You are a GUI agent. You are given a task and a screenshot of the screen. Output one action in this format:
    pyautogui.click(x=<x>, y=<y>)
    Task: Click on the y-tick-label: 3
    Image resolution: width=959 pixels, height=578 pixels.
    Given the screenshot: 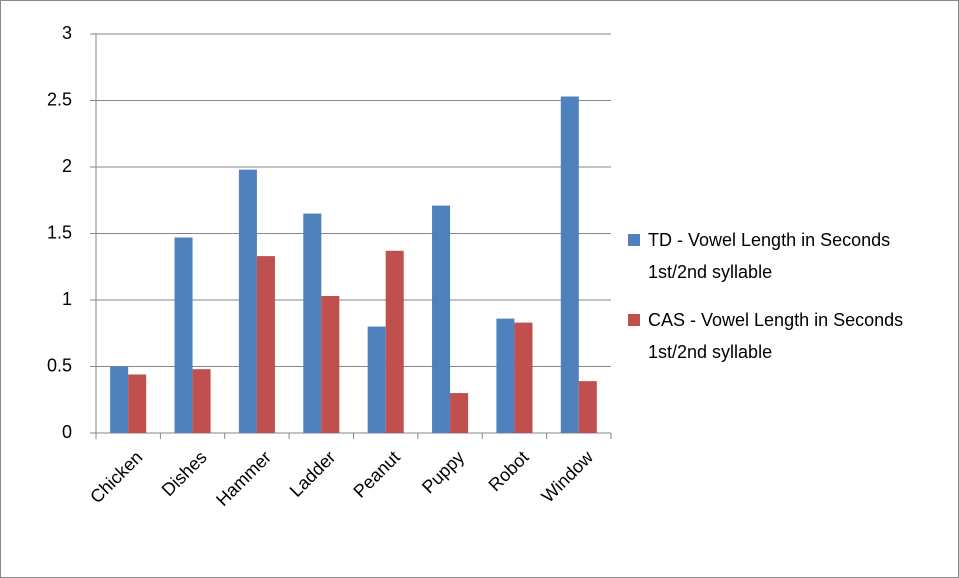 What is the action you would take?
    pyautogui.click(x=67, y=33)
    